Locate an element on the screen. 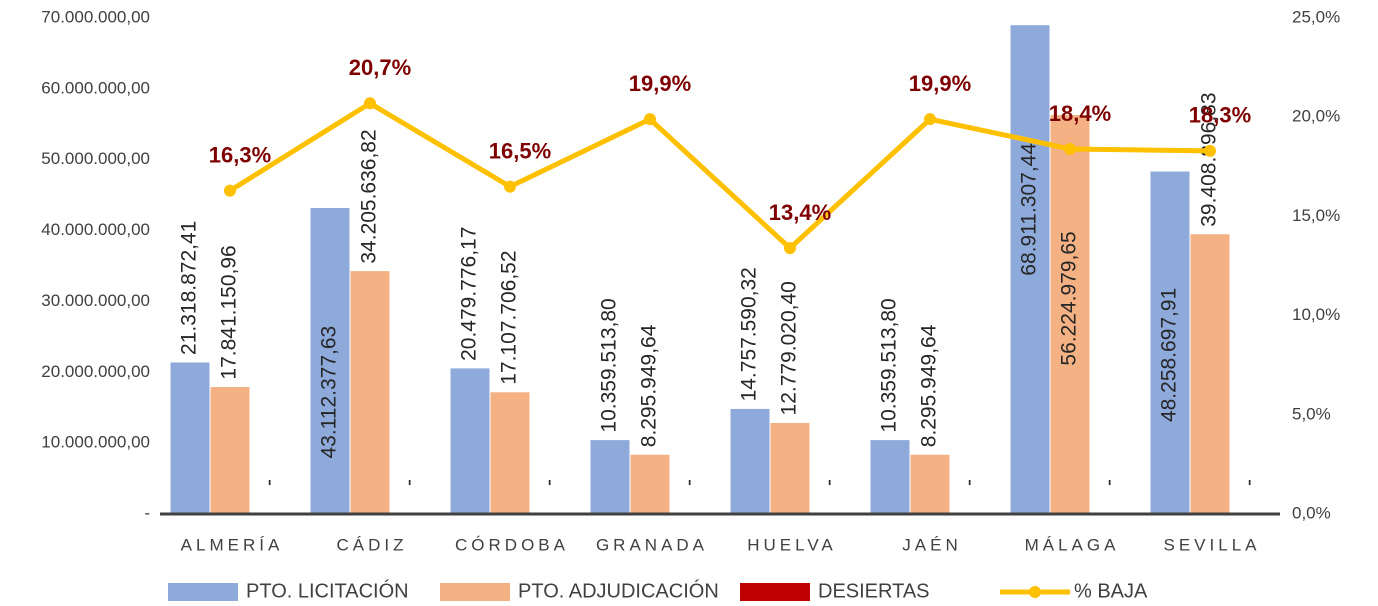 This screenshot has height=606, width=1378. x-tick-label: HUELVA is located at coordinates (792, 544).